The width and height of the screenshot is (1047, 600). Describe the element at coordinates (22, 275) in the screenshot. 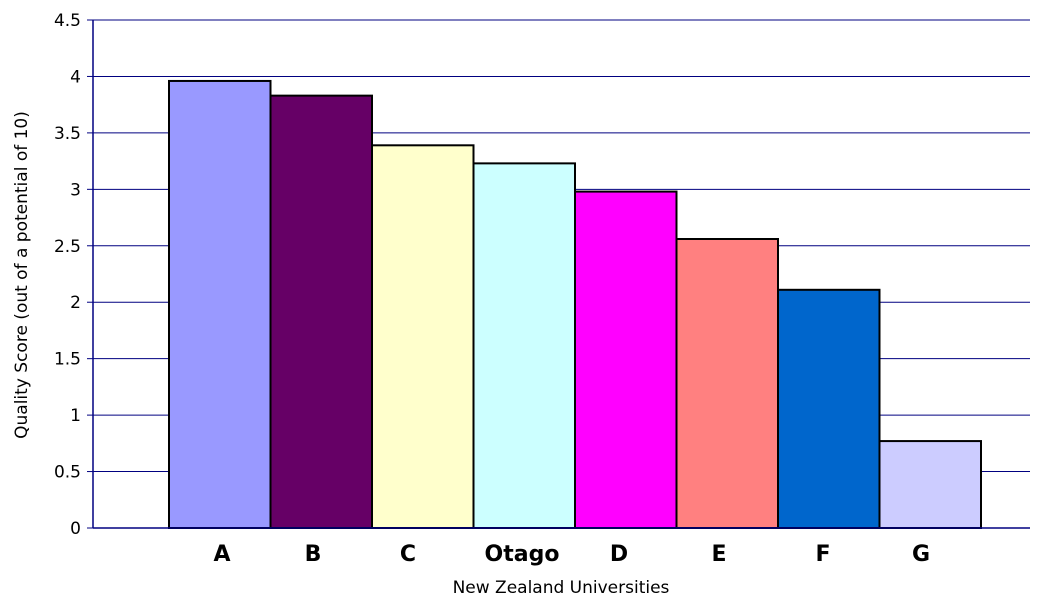

I see `y-axis-title: Quality Score (out of a potential of 10)` at that location.